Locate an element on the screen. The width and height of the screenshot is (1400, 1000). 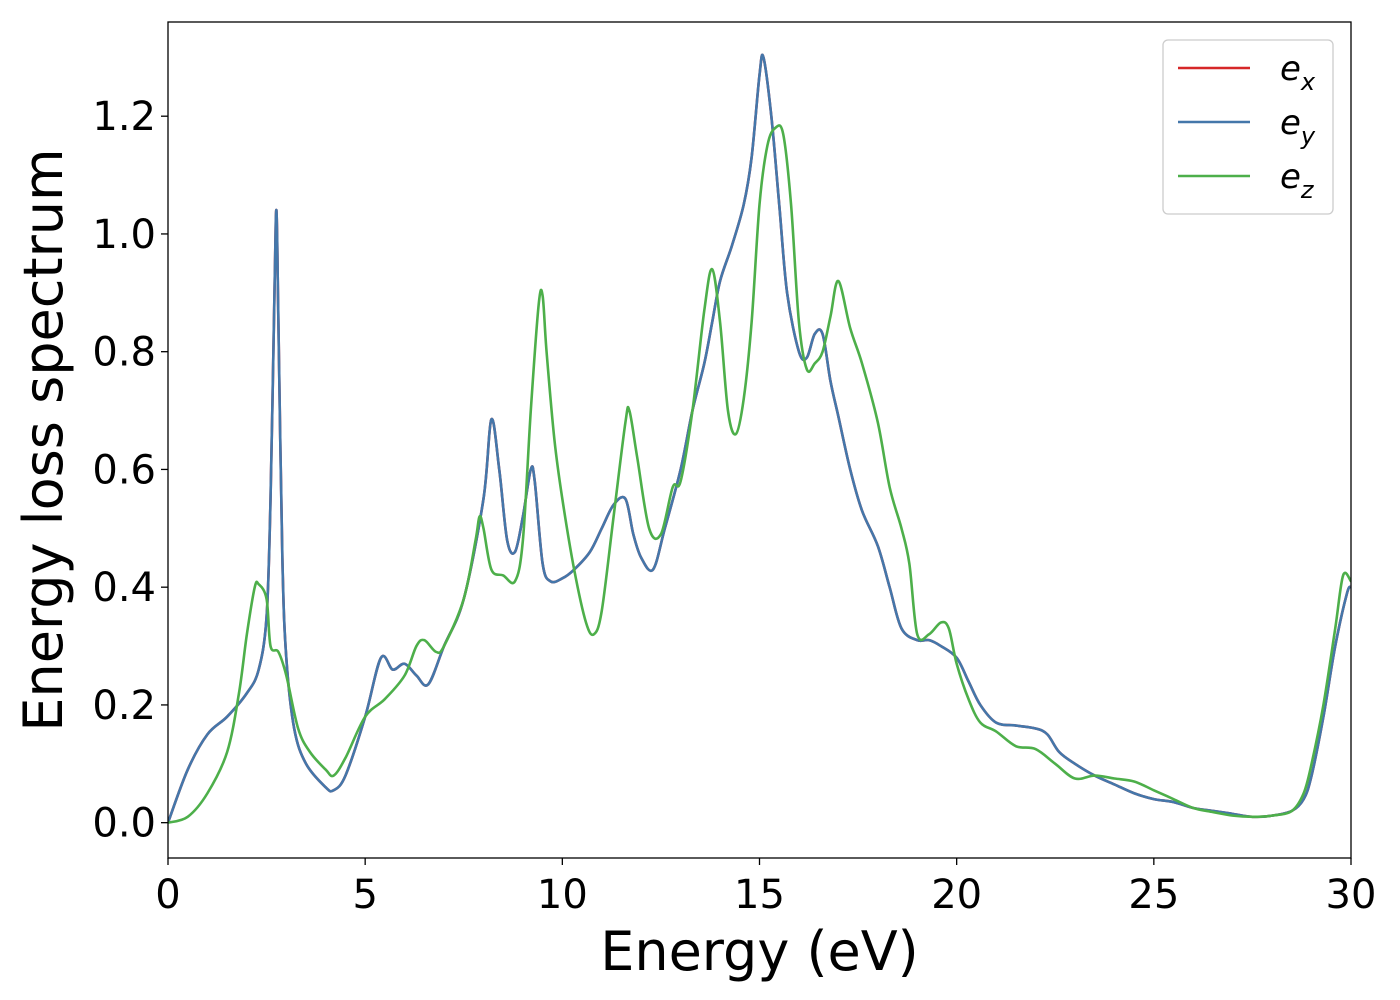
y-axis: 0.0 0.2 0.4 0.6 0.8 1.0 1.2 is located at coordinates (130, 470).